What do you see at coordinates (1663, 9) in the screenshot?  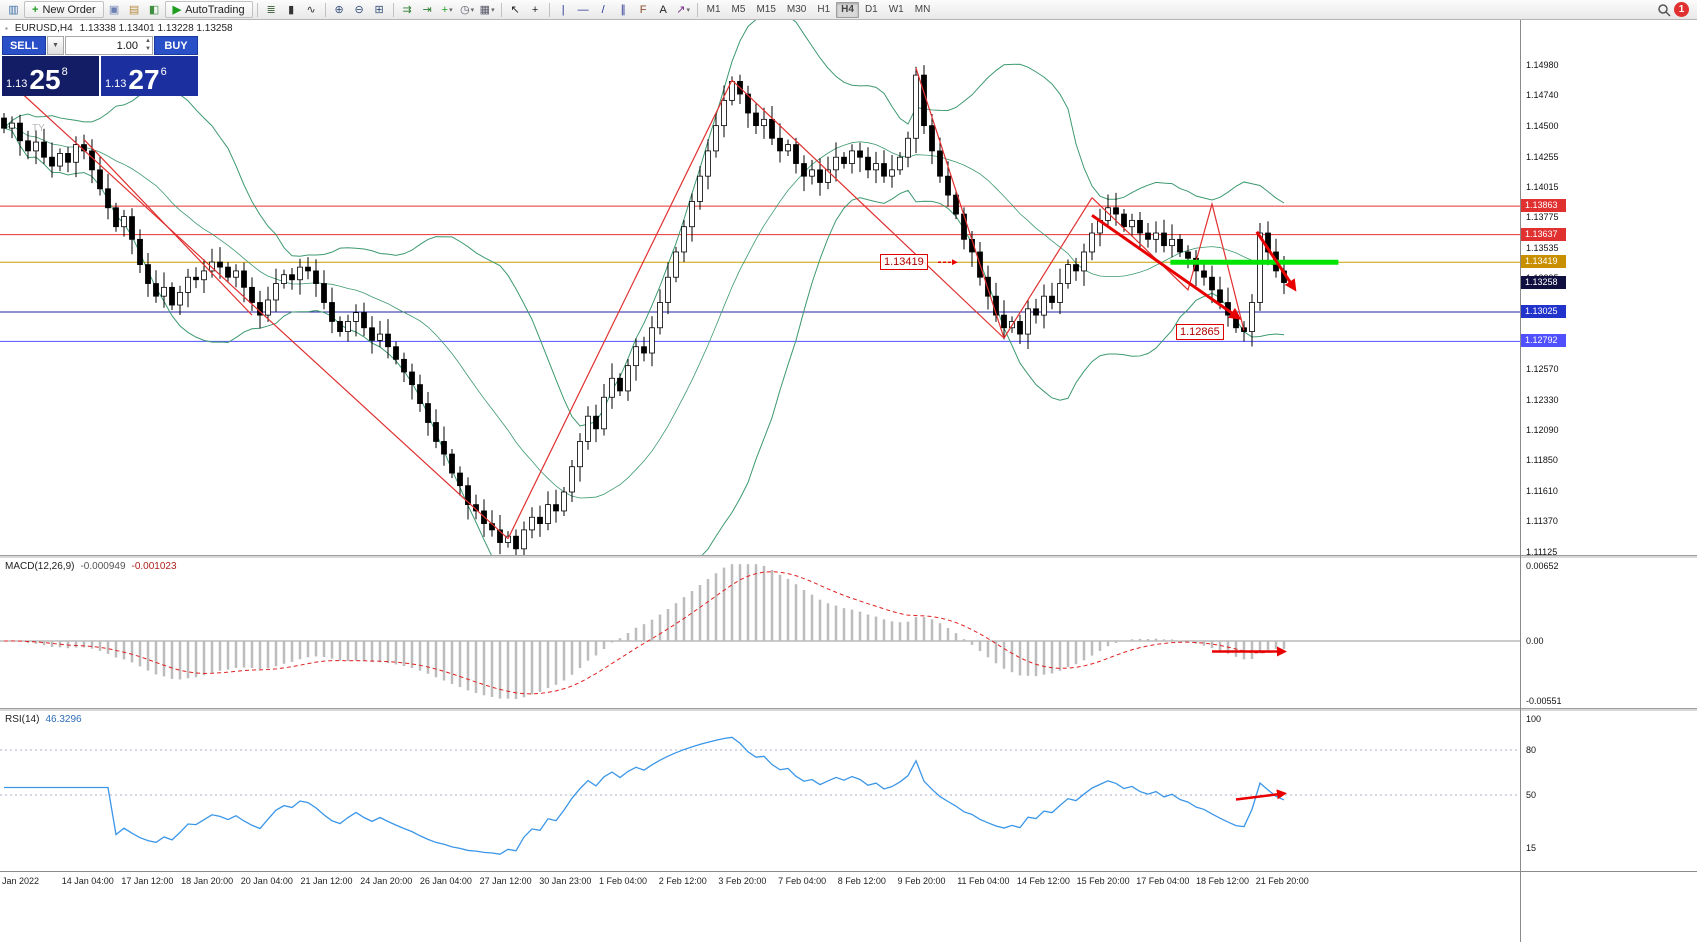 I see `search-icon` at bounding box center [1663, 9].